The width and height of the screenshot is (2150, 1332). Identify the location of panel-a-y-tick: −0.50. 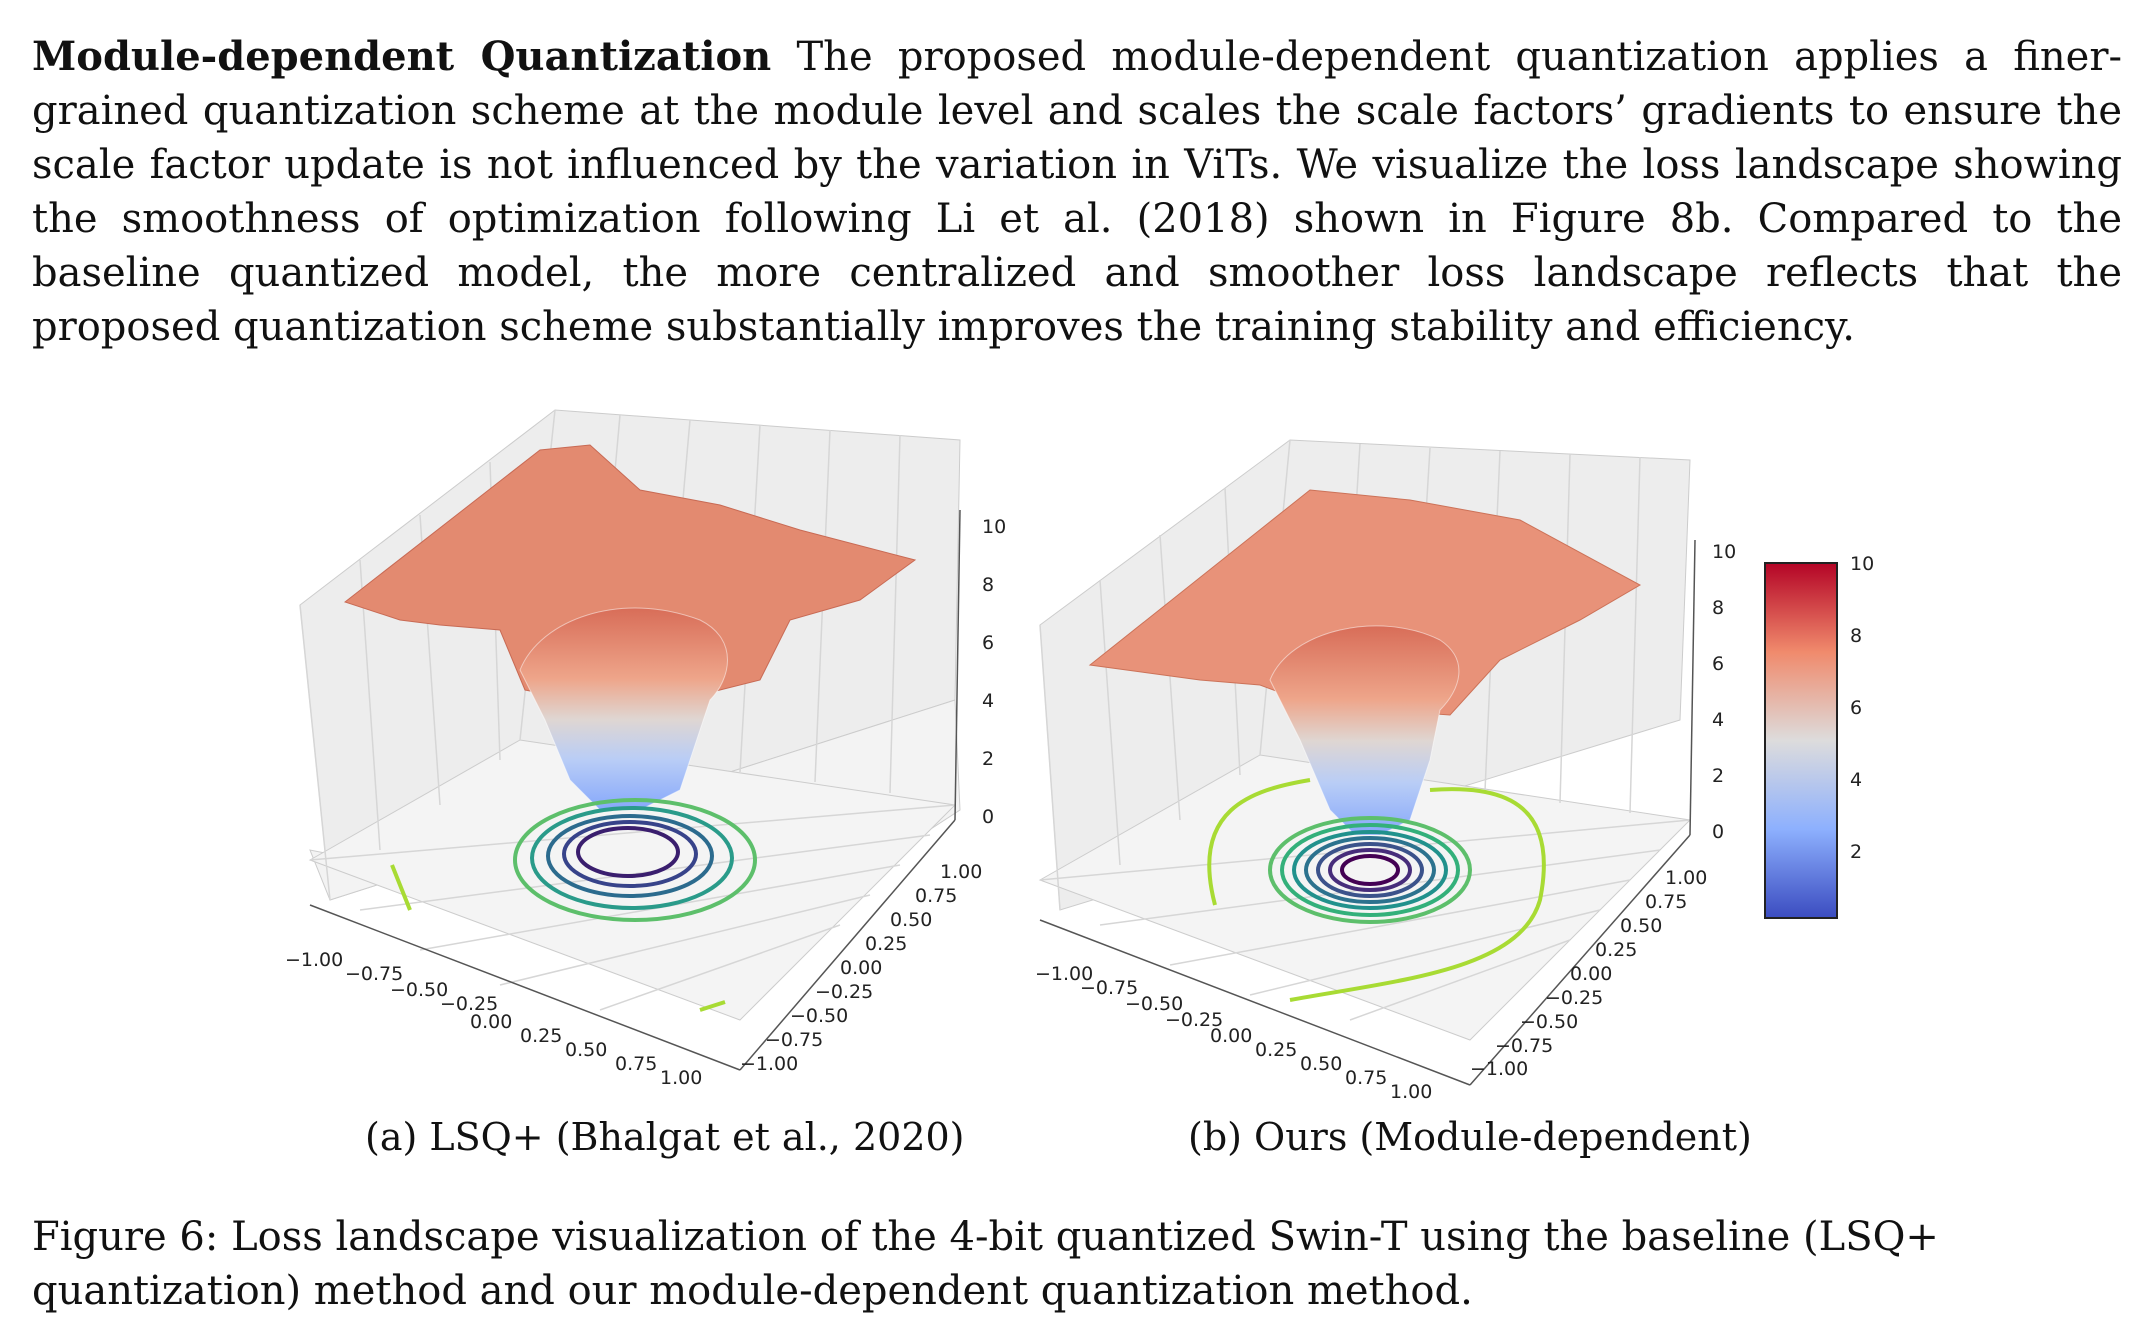
(819, 1016).